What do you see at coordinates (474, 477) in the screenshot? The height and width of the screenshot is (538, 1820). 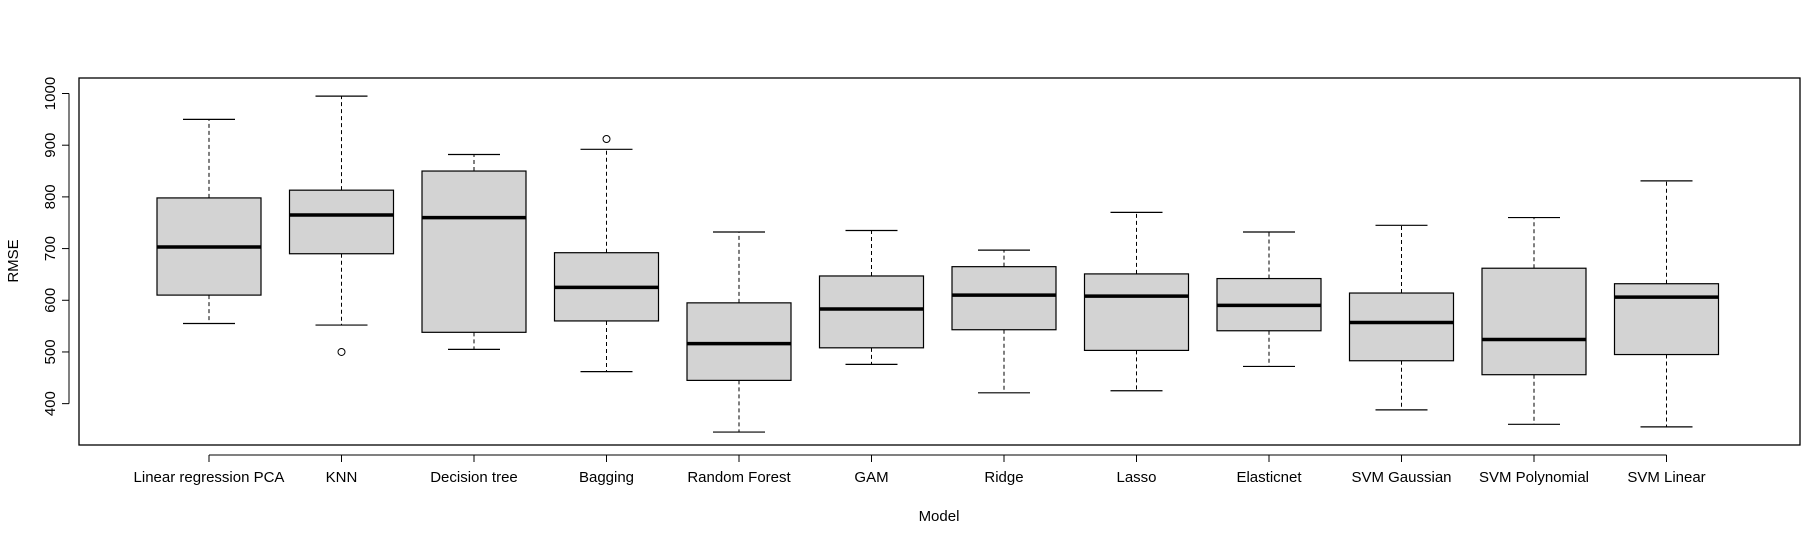 I see `x-tick-label: Decision tree` at bounding box center [474, 477].